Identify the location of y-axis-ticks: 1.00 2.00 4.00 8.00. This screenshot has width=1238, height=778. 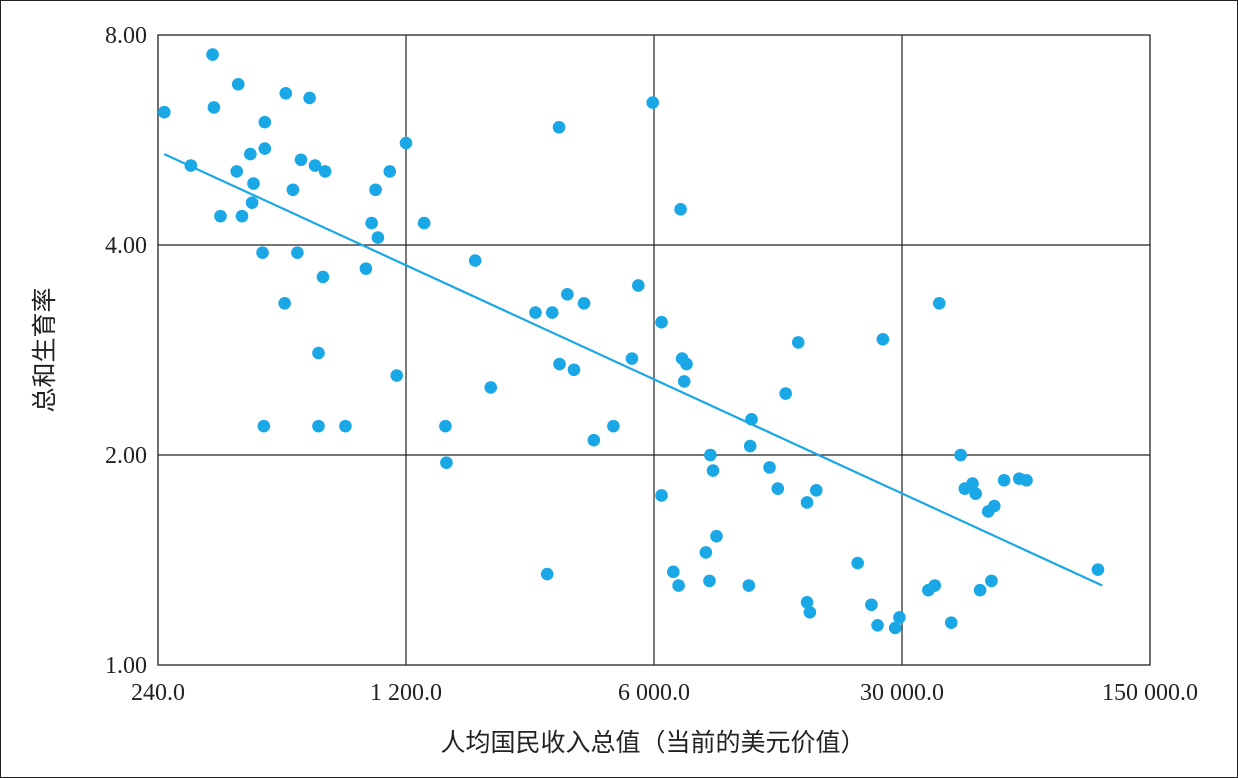
(126, 351).